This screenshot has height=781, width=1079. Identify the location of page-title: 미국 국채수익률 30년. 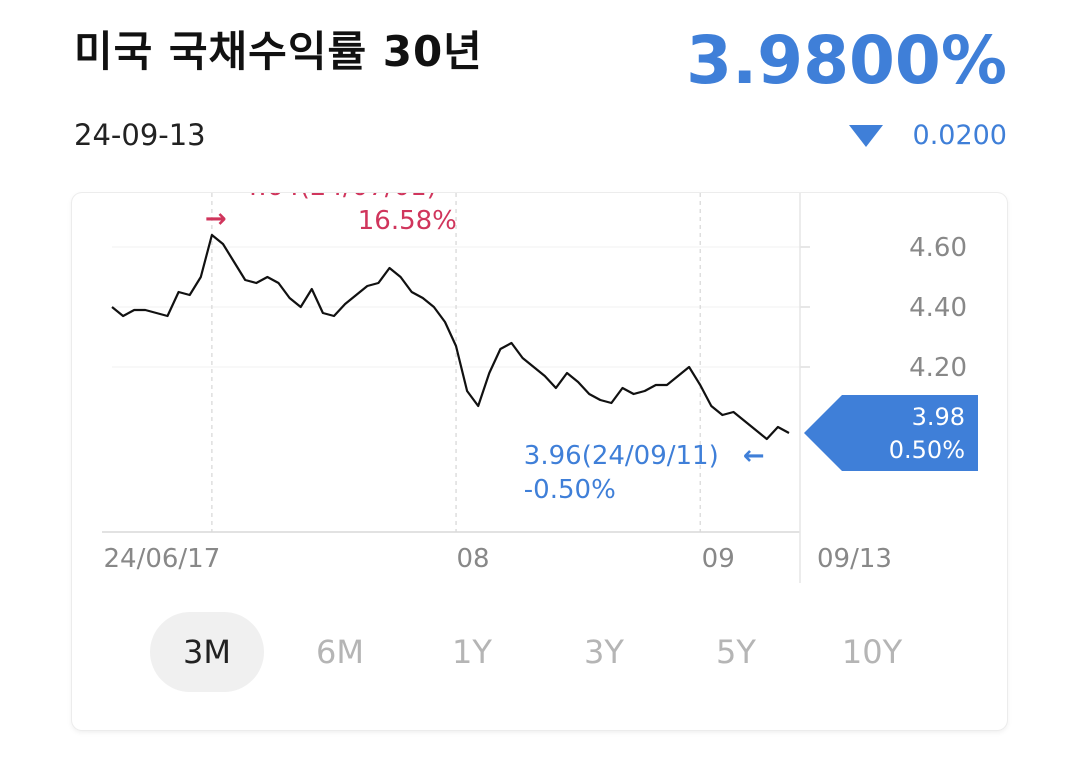
(278, 51).